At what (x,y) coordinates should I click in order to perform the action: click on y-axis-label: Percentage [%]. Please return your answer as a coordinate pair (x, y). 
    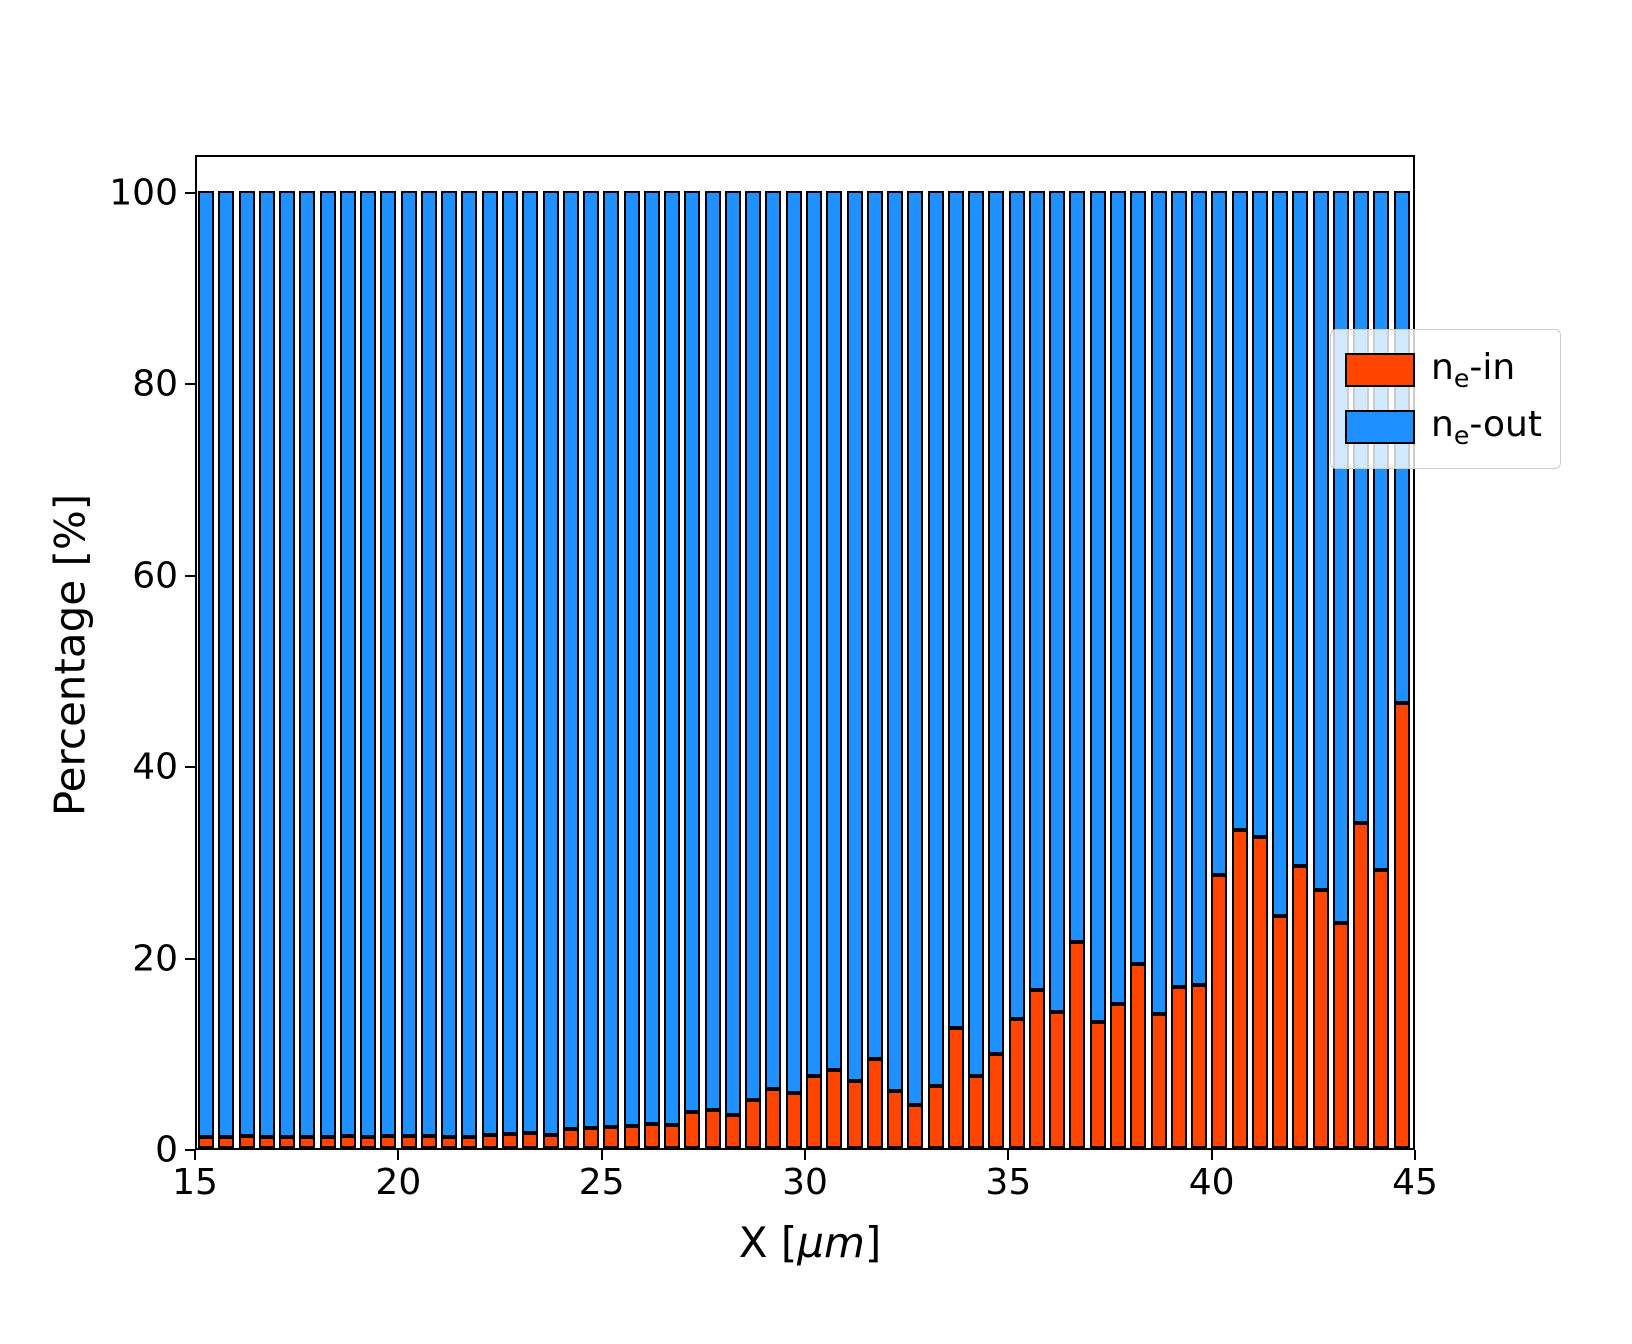
    Looking at the image, I should click on (70, 655).